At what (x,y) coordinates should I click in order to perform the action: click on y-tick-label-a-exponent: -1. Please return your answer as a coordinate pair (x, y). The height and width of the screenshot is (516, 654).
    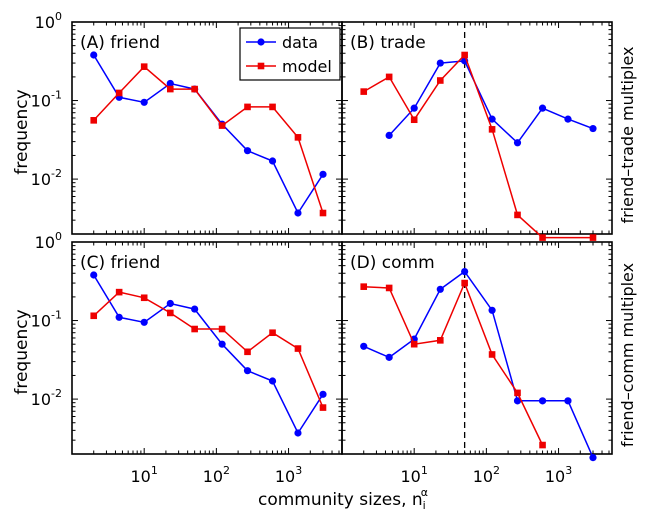
    Looking at the image, I should click on (56, 95).